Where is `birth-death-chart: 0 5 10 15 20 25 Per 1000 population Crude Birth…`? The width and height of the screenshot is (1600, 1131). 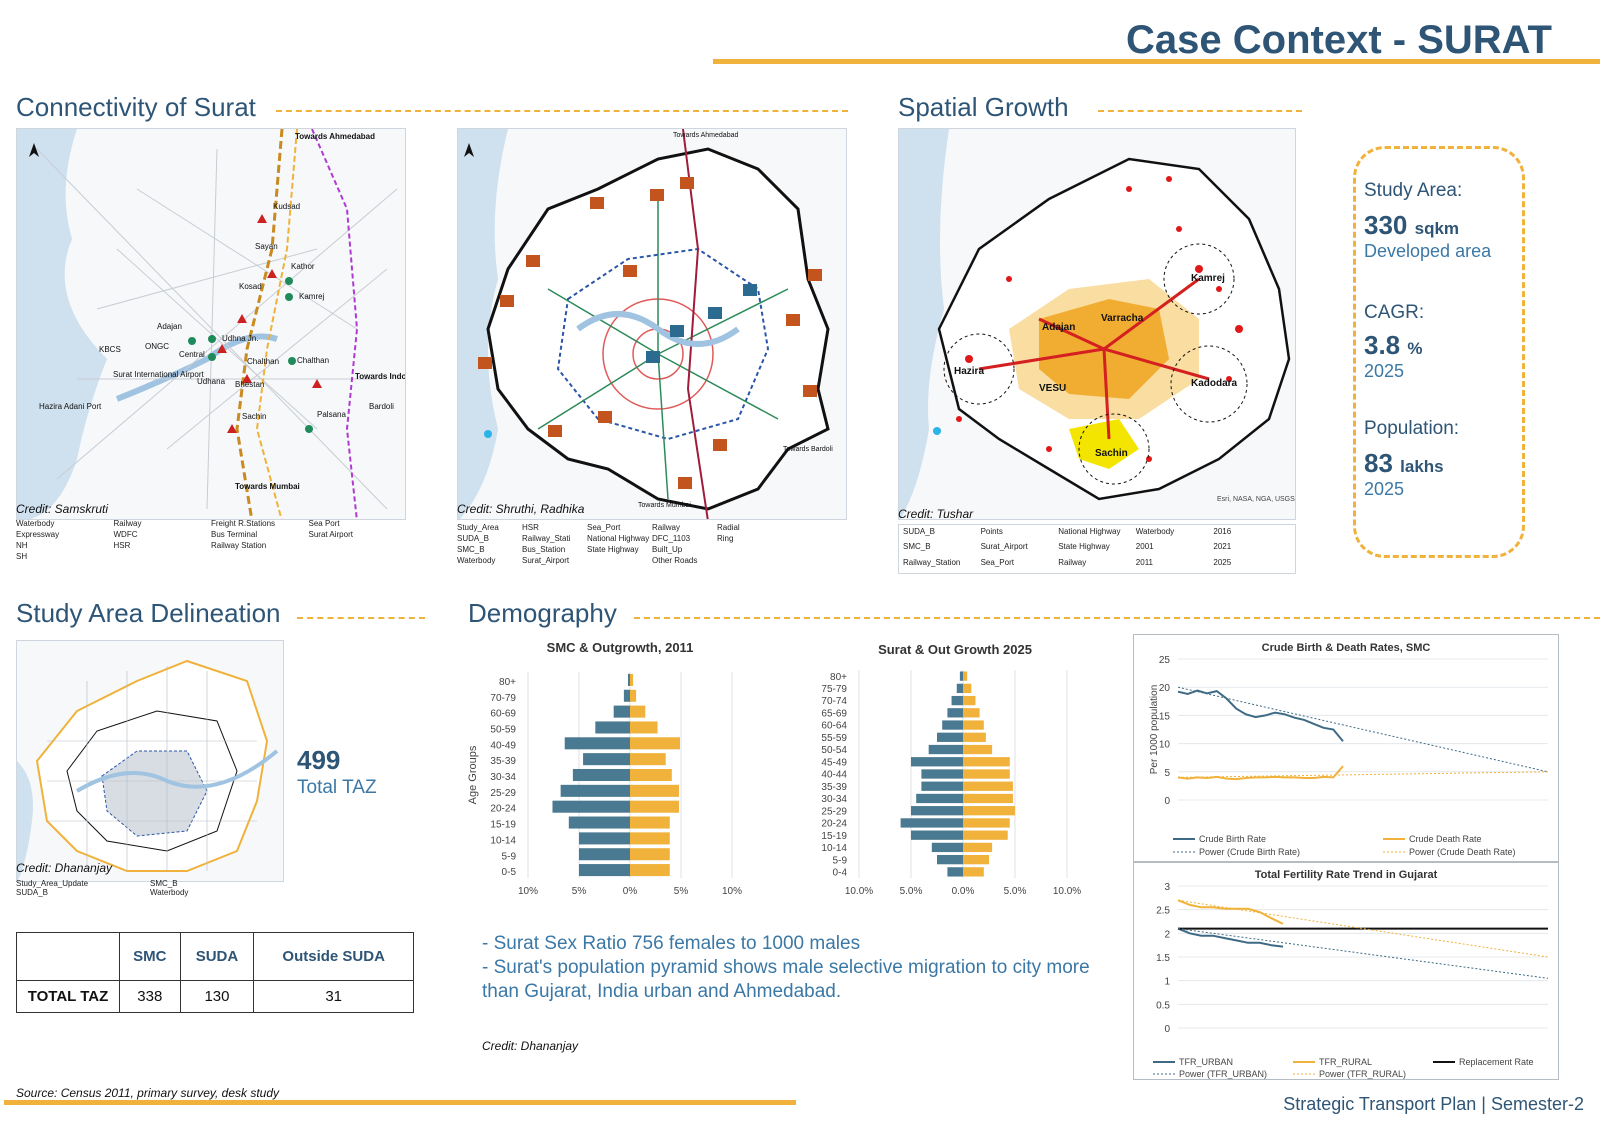
birth-death-chart: 0 5 10 15 20 25 Per 1000 population Crude Birth… is located at coordinates (1349, 756).